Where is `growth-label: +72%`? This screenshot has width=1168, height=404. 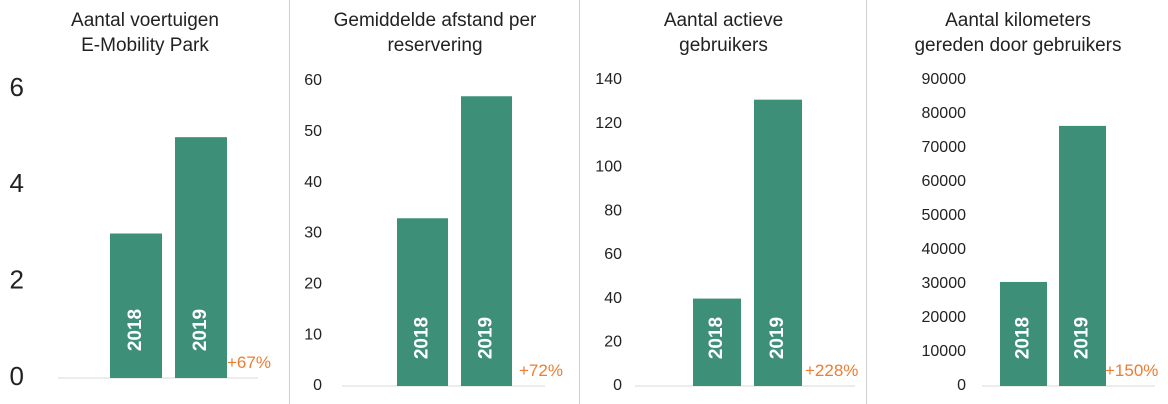 growth-label: +72% is located at coordinates (541, 370).